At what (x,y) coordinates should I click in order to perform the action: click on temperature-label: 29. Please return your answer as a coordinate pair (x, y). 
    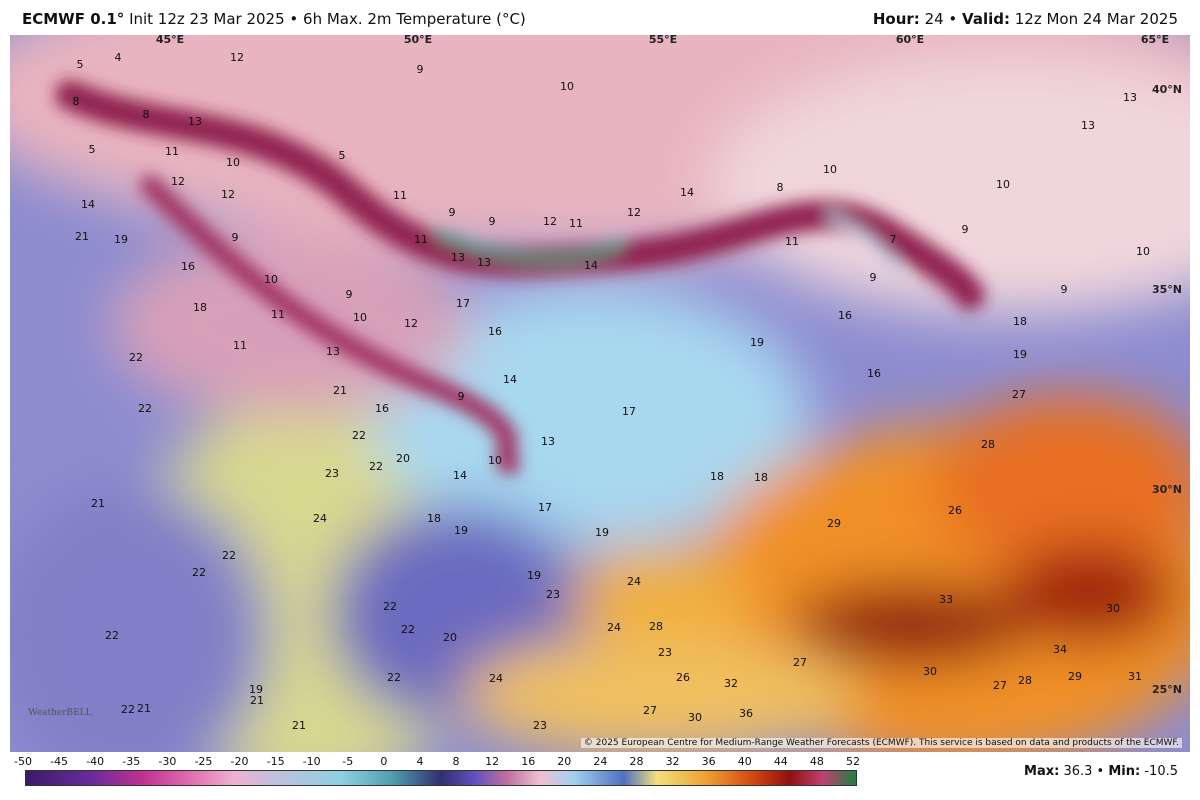
    Looking at the image, I should click on (834, 523).